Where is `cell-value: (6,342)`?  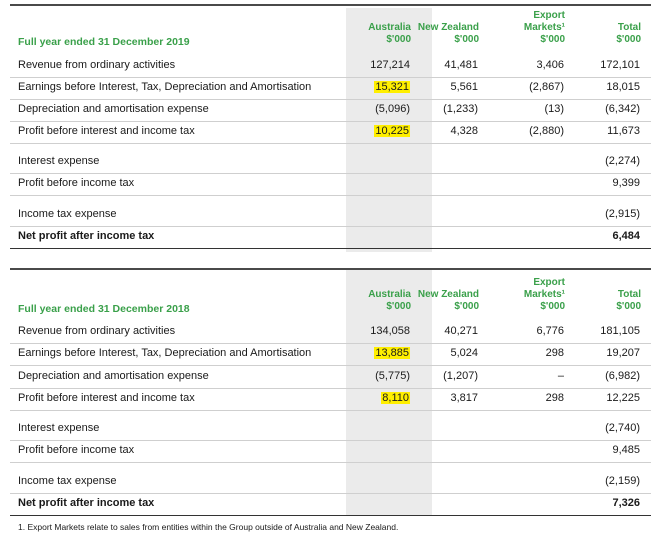
cell-value: (6,342) is located at coordinates (622, 109).